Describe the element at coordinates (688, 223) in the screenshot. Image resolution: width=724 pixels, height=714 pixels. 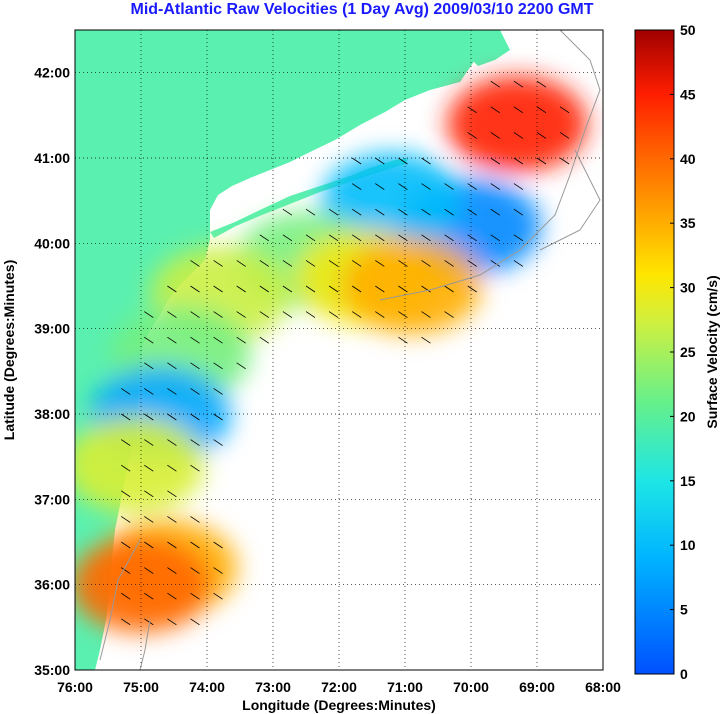
I see `colorbar-tick-label: 35` at that location.